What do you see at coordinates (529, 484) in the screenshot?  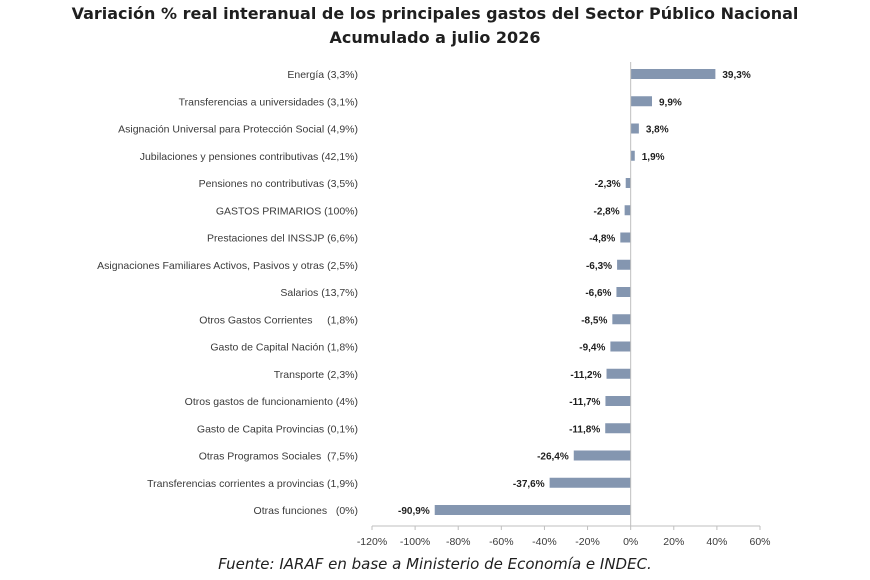 I see `data-label: -37,6%` at bounding box center [529, 484].